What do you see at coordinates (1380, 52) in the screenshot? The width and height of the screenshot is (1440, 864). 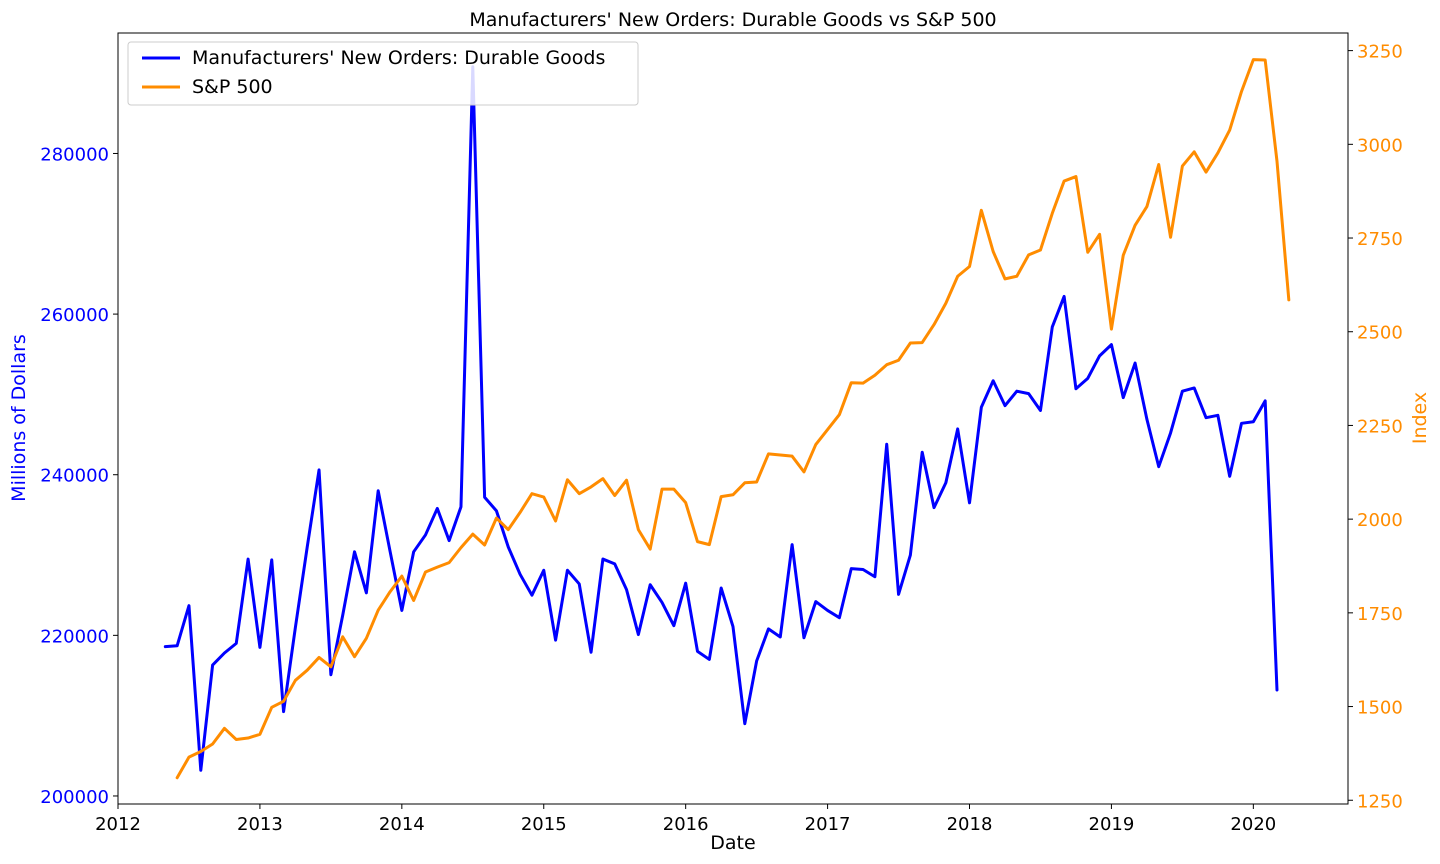 I see `y-right-tick-label: 3250` at bounding box center [1380, 52].